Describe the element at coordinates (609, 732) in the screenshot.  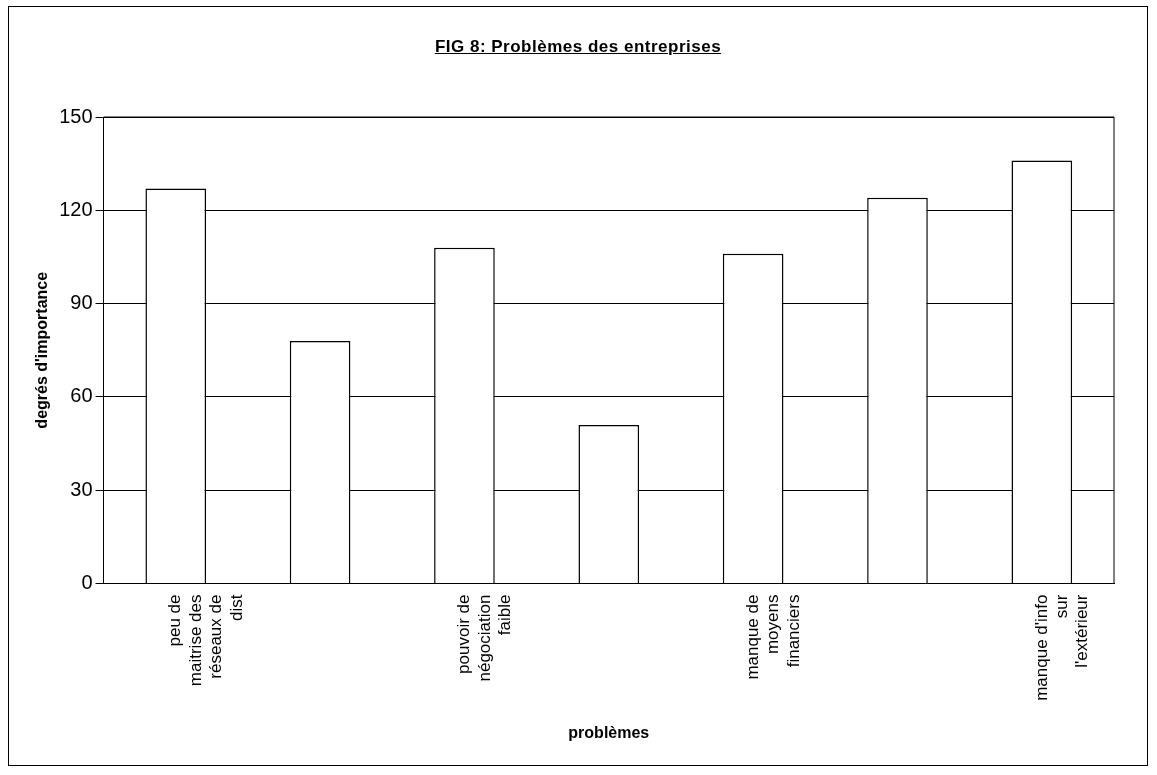
I see `x-axis-title: problèmes` at that location.